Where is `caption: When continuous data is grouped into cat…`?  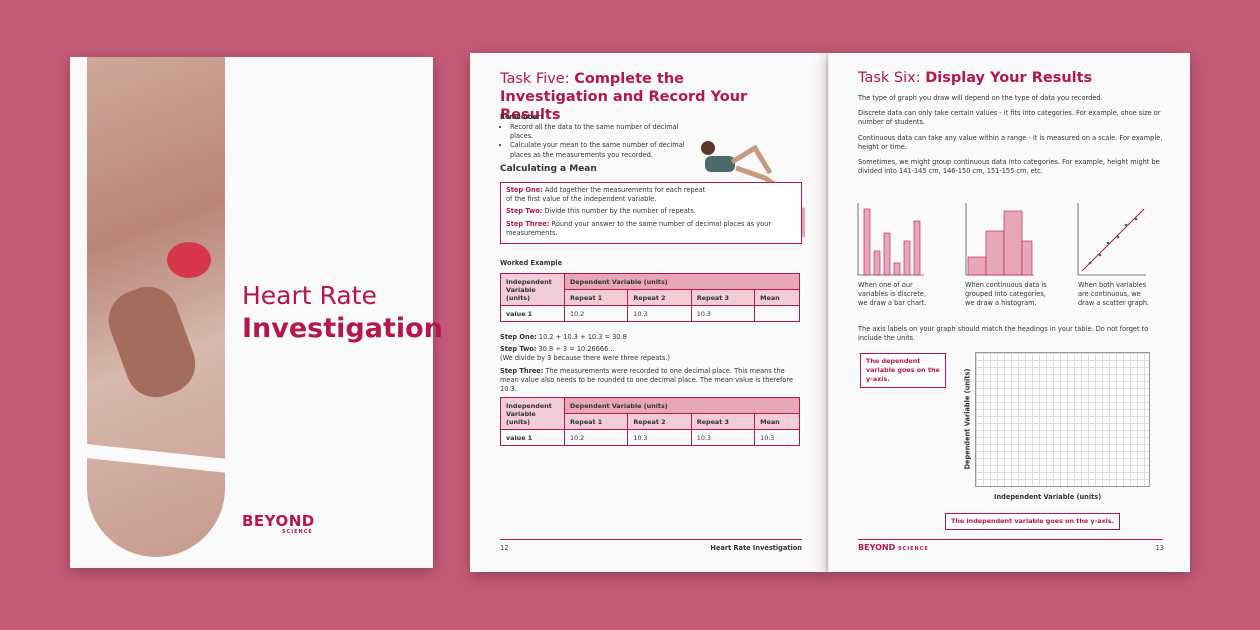 caption: When continuous data is grouped into cat… is located at coordinates (1006, 294).